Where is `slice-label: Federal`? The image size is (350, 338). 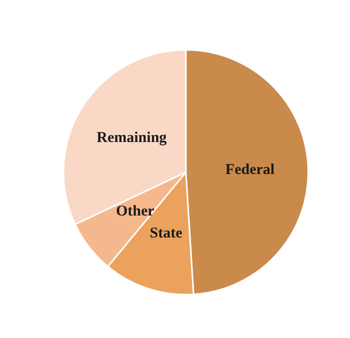 slice-label: Federal is located at coordinates (250, 170).